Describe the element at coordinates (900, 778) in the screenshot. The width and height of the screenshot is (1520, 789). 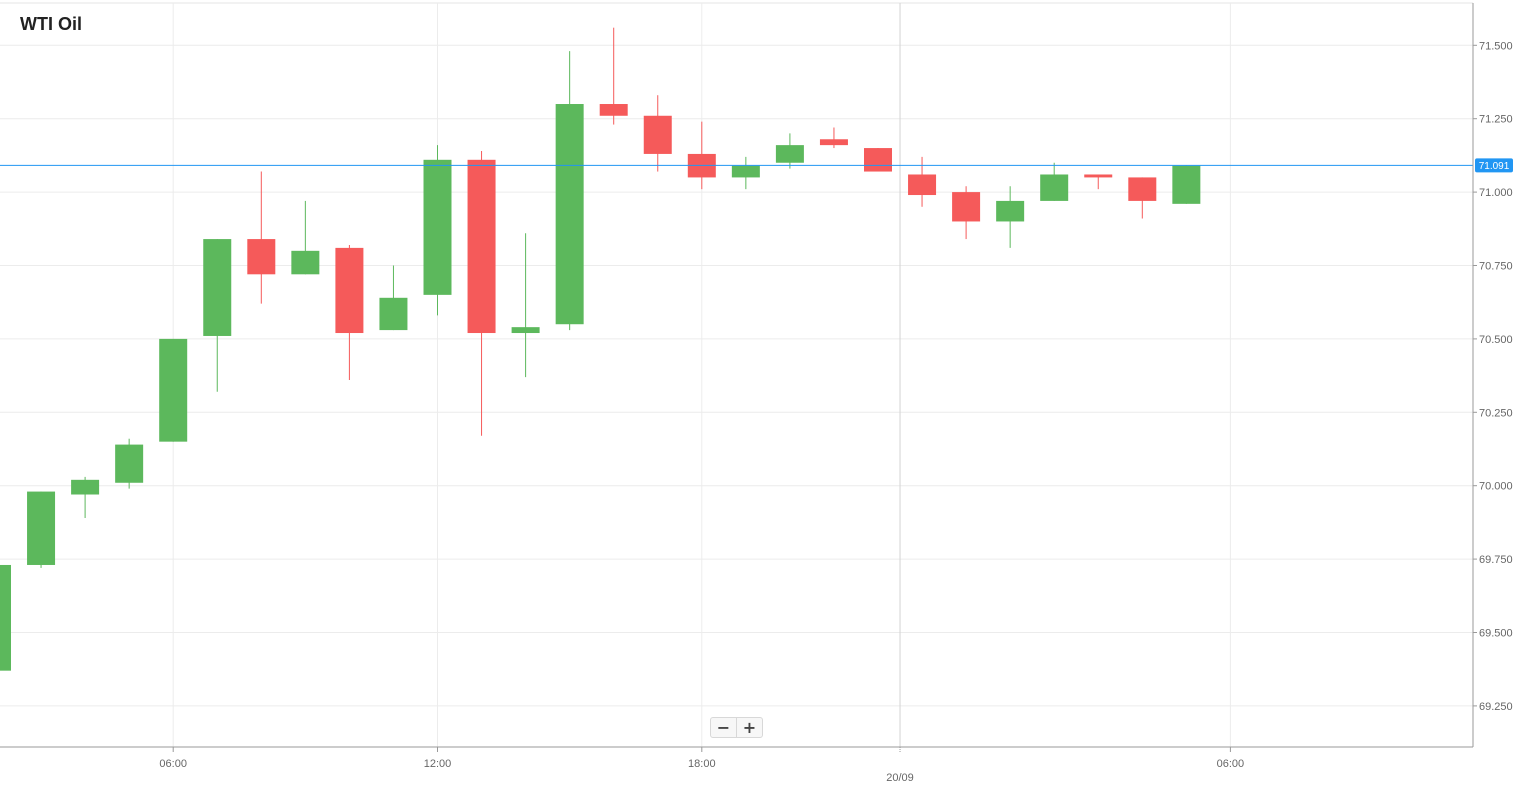
I see `date-label: 20/09` at that location.